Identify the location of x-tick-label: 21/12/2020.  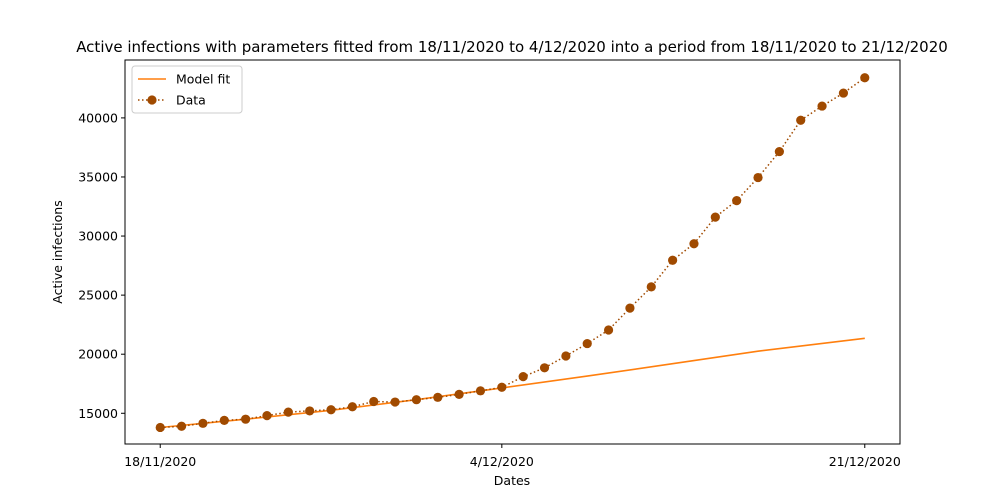
(865, 461).